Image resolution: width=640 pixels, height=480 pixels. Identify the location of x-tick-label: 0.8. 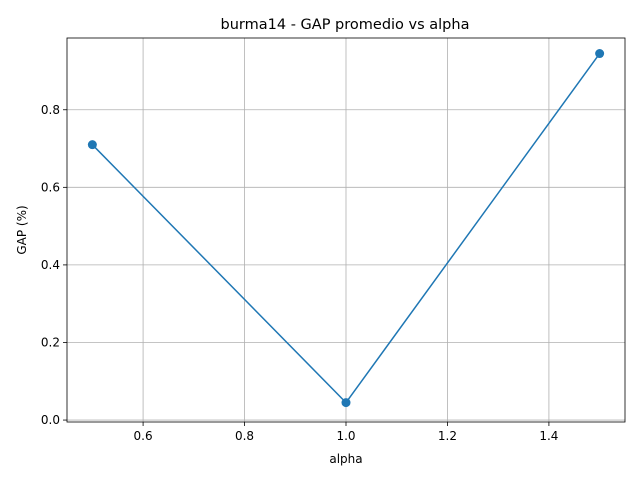
(244, 436).